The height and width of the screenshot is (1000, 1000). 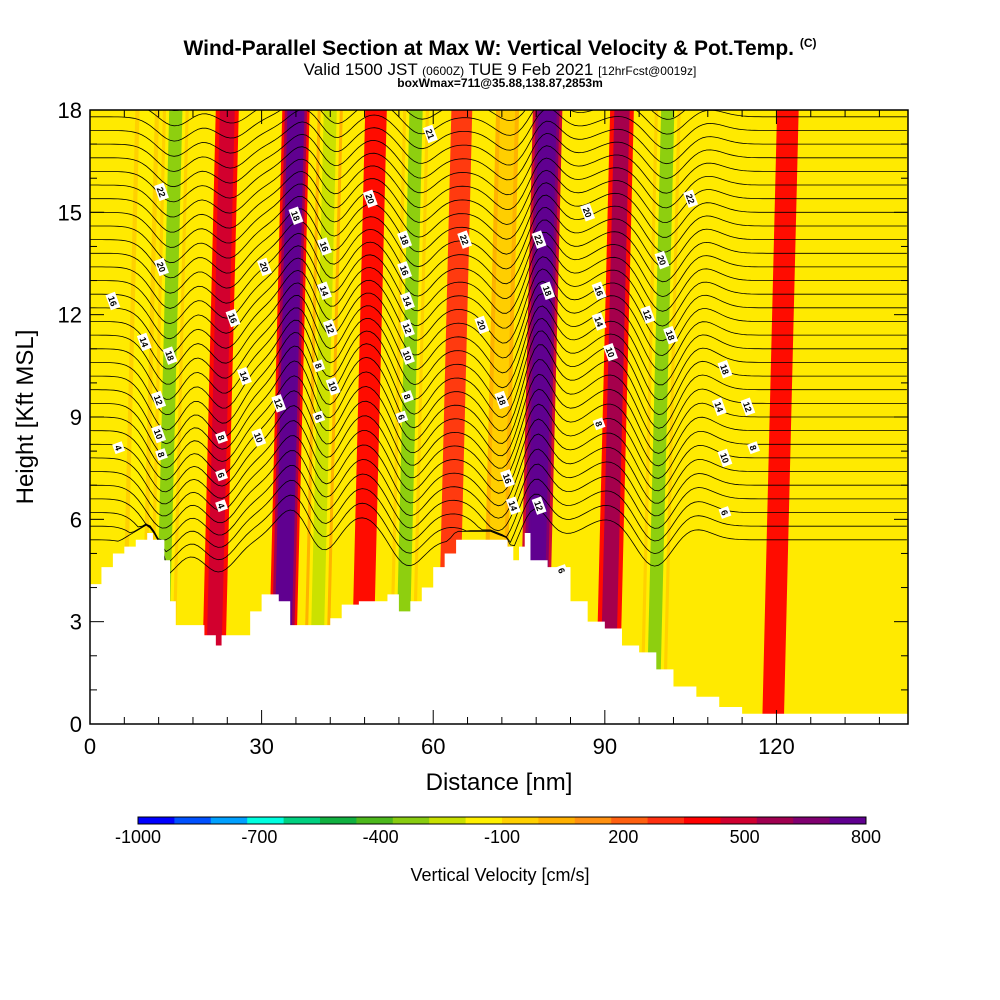 What do you see at coordinates (90, 746) in the screenshot?
I see `x-tick-label: 0` at bounding box center [90, 746].